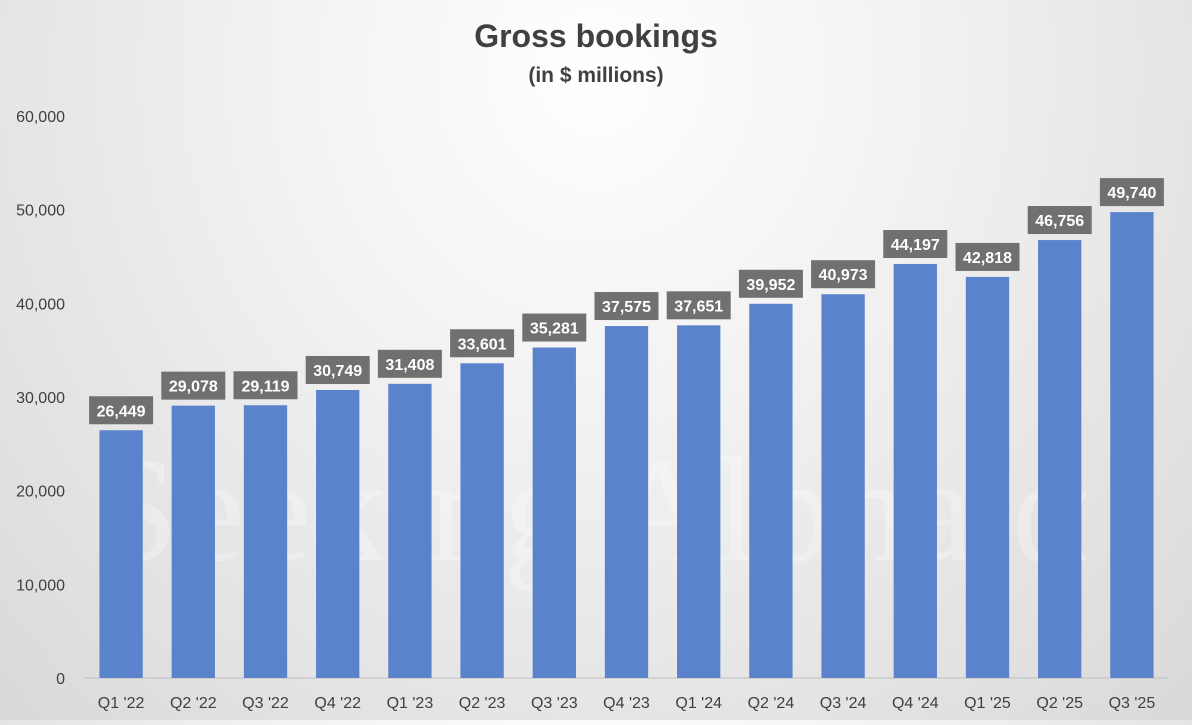  I want to click on data-label: 39,952, so click(770, 285).